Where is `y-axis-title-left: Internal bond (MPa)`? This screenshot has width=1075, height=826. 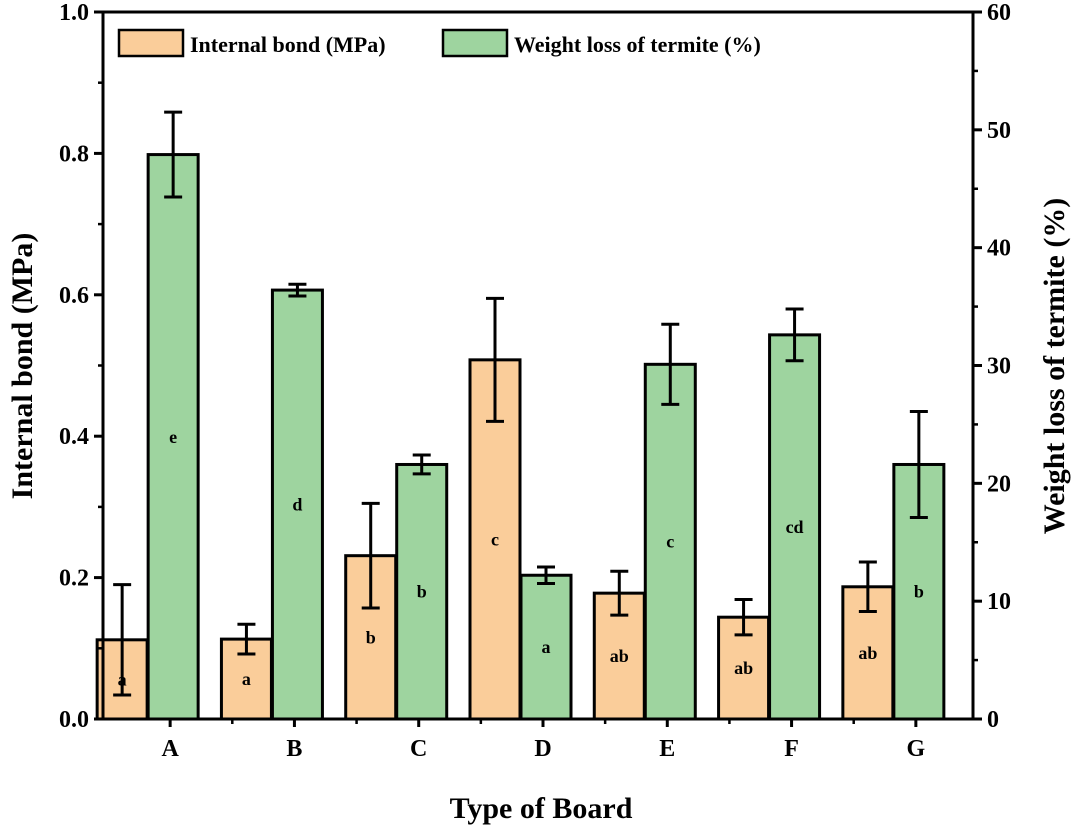 y-axis-title-left: Internal bond (MPa) is located at coordinates (22, 366).